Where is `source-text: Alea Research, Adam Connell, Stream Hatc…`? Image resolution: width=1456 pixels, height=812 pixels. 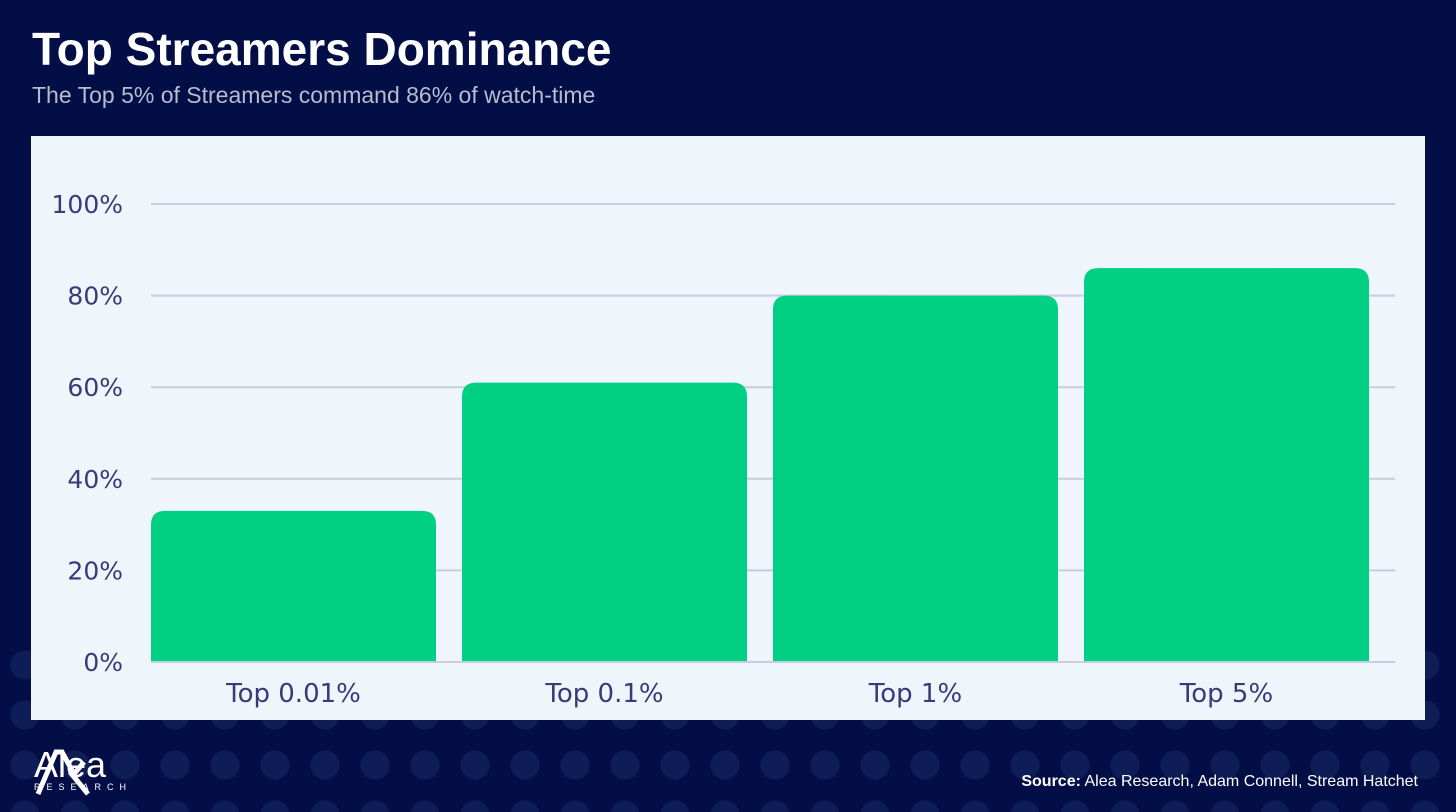 source-text: Alea Research, Adam Connell, Stream Hatc… is located at coordinates (1249, 781).